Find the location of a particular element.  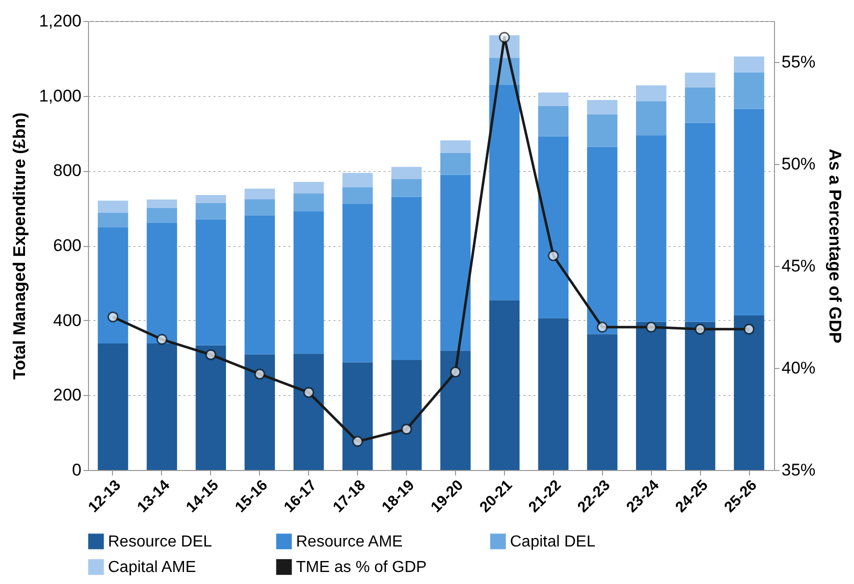

y2-tick-label: 40% is located at coordinates (799, 368).